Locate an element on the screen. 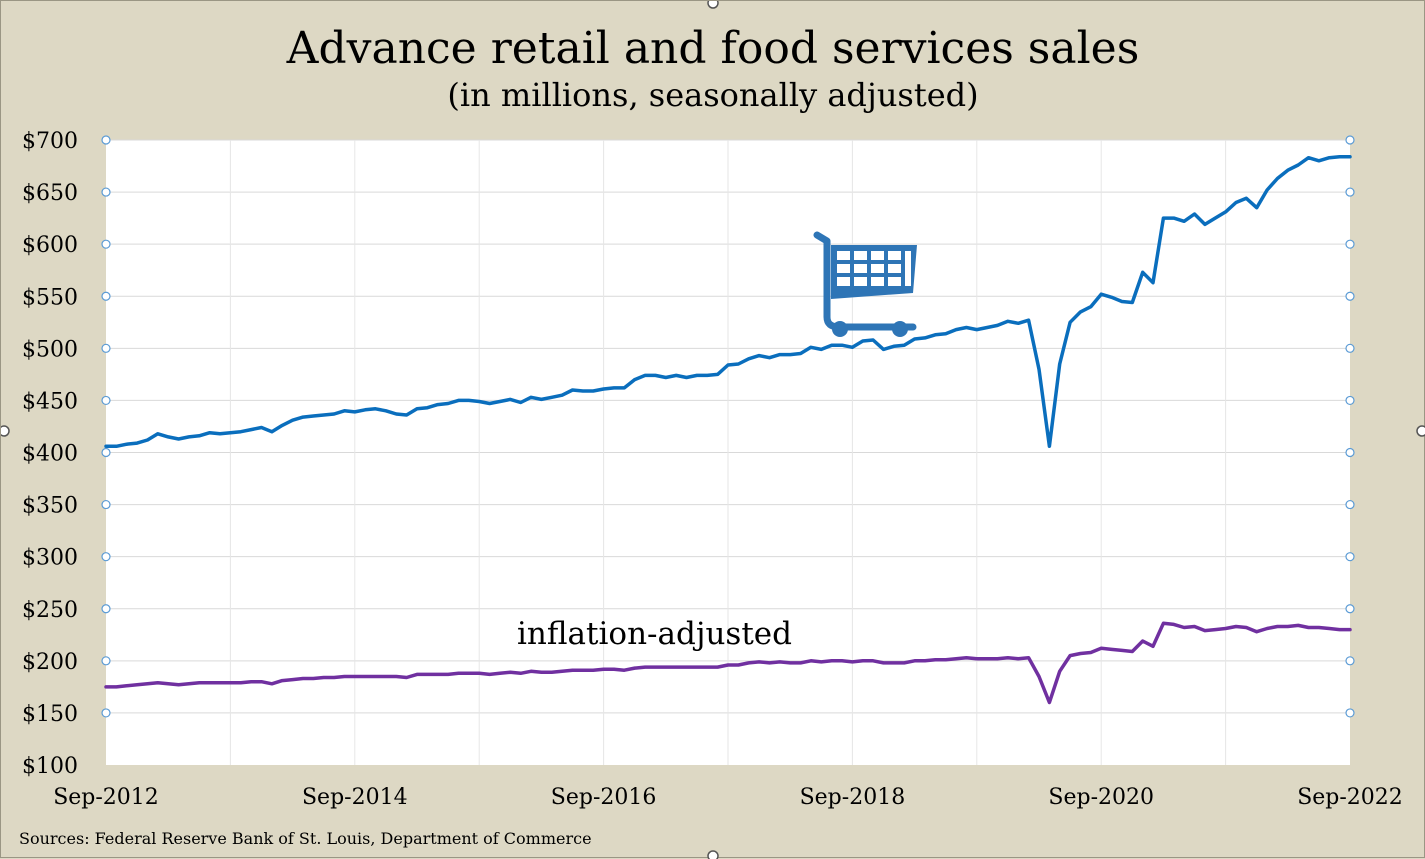  y-tick-label: $500 is located at coordinates (50, 349).